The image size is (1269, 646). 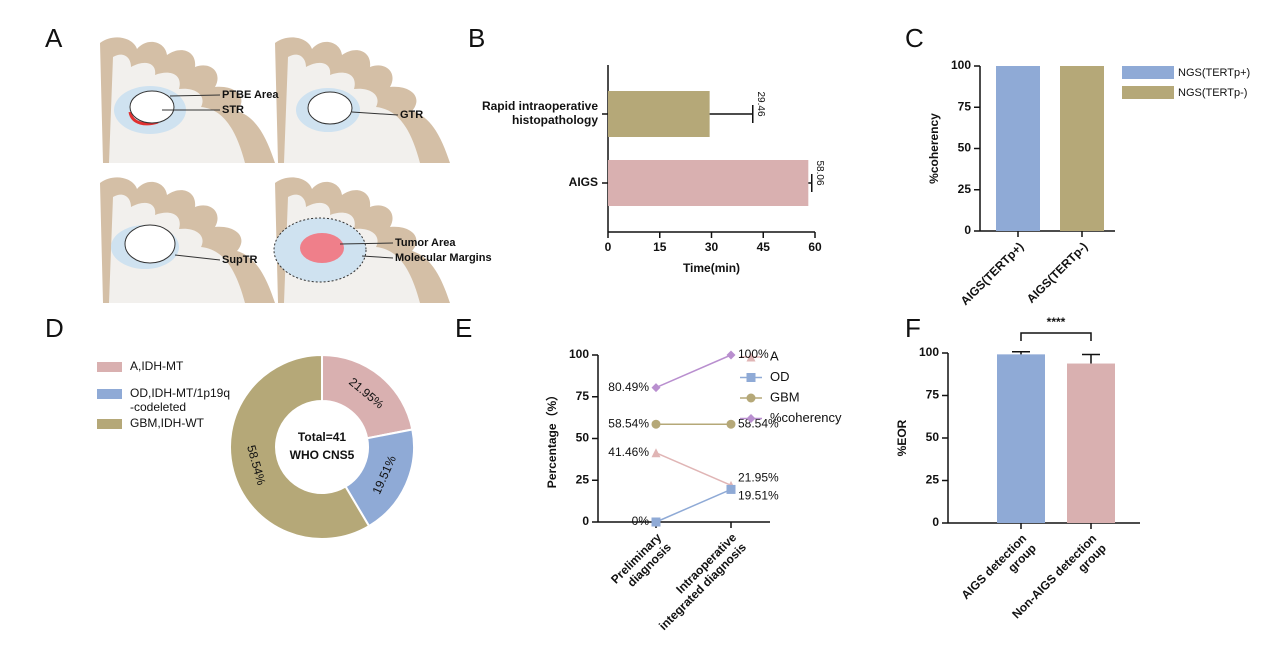 I want to click on value-label: 58.06, so click(x=819, y=172).